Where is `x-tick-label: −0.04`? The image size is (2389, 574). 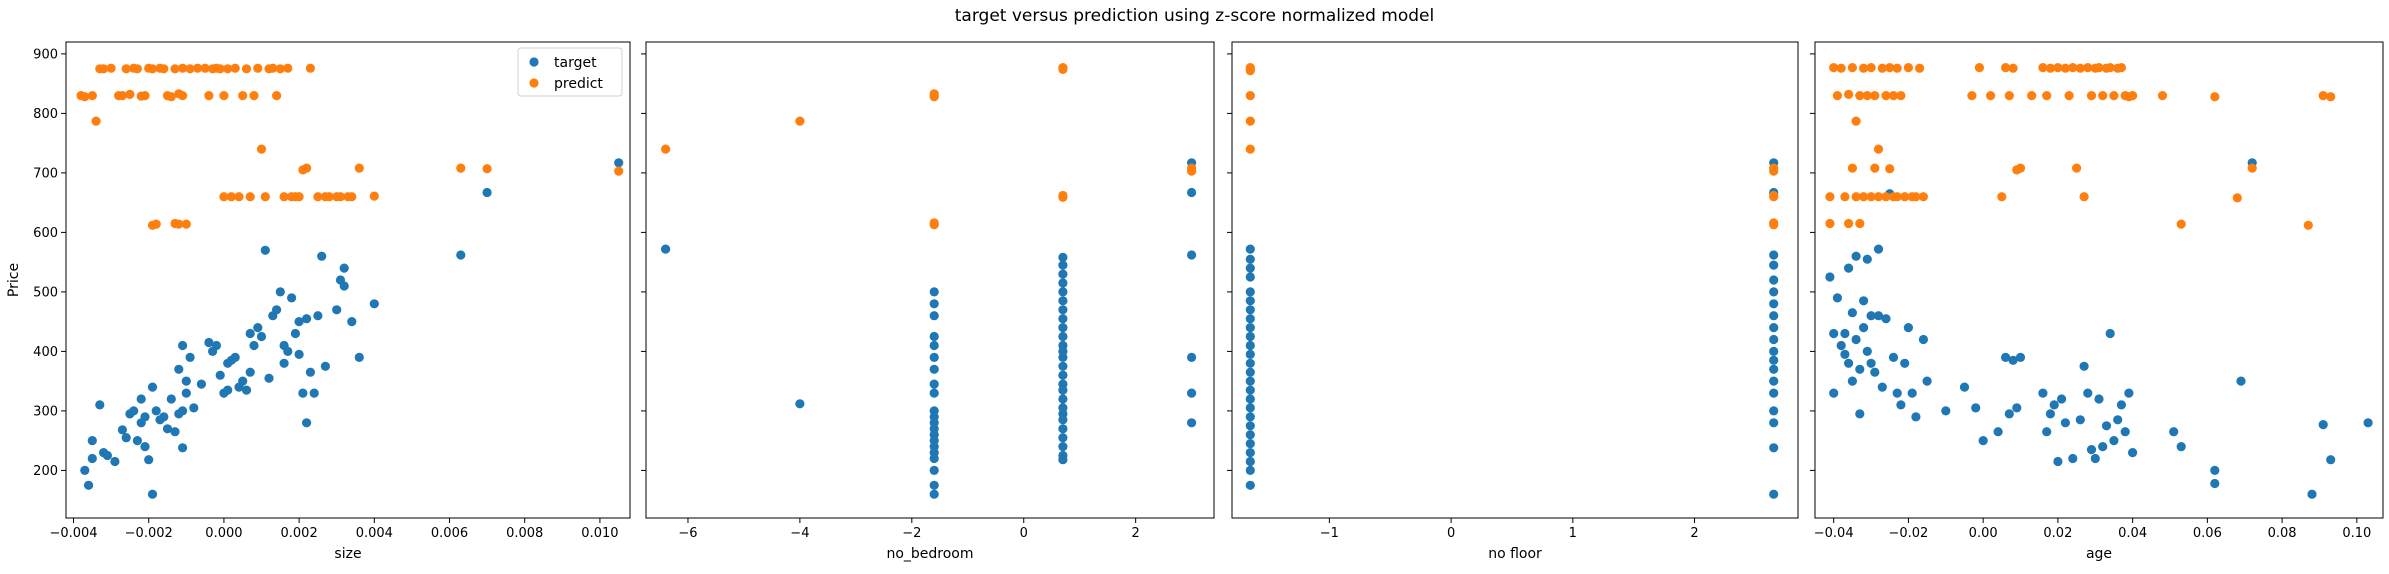 x-tick-label: −0.04 is located at coordinates (1834, 533).